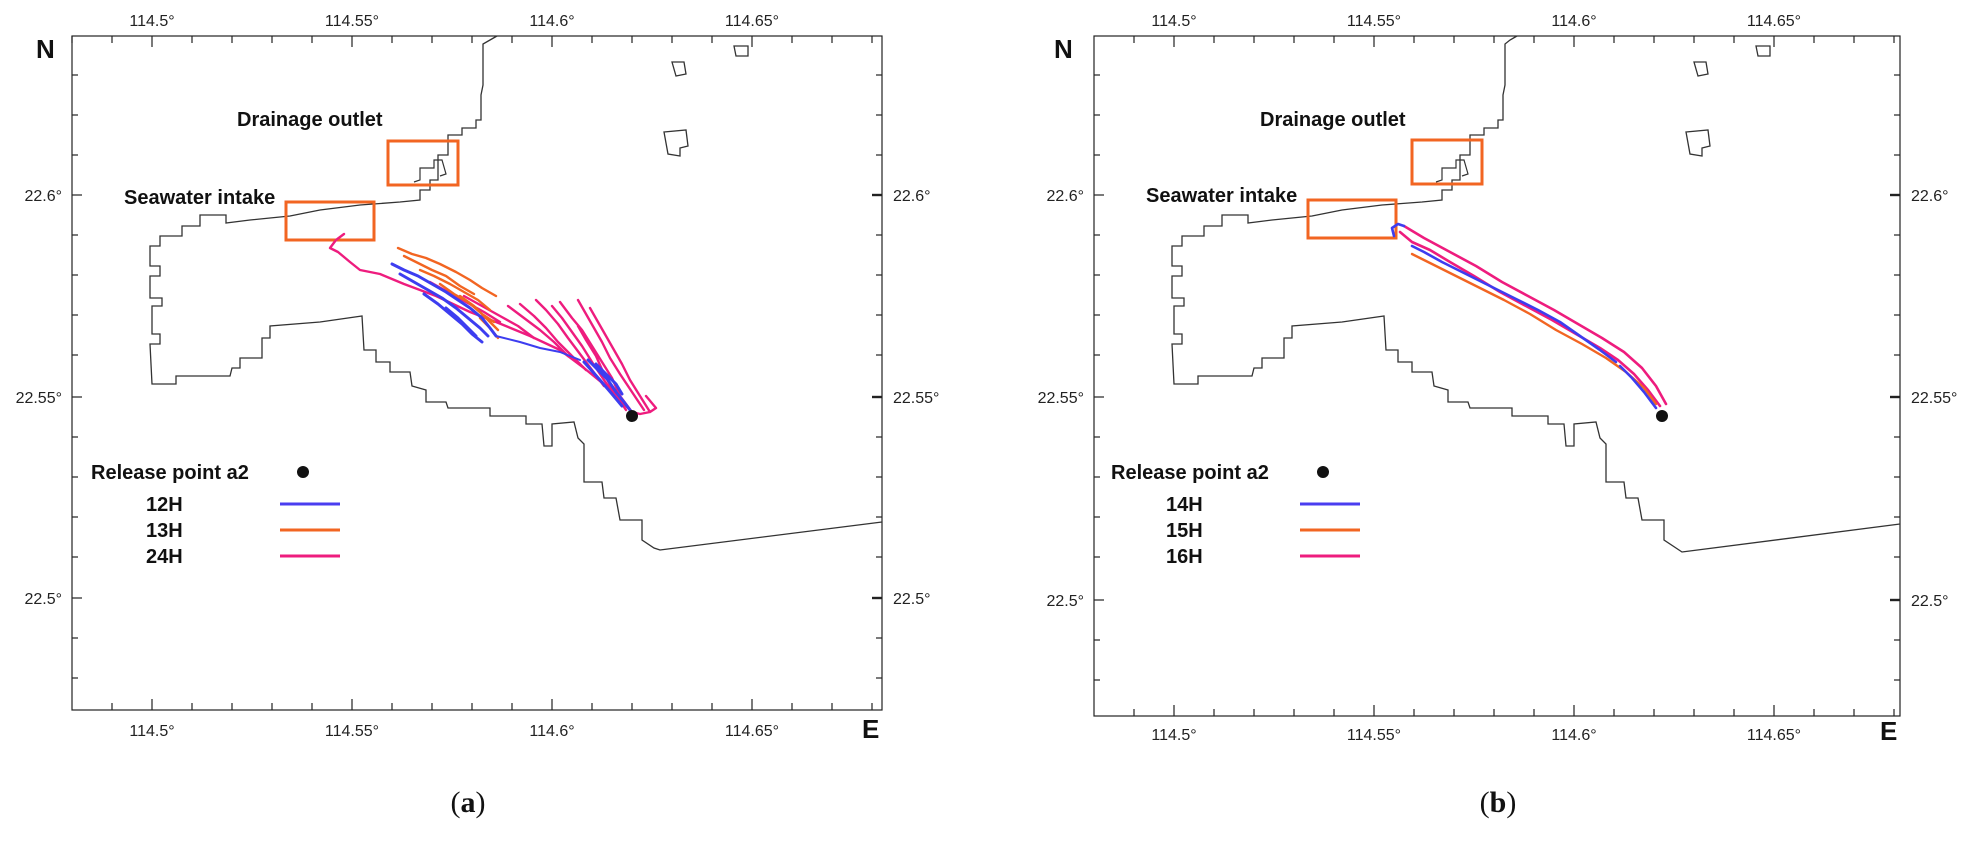  What do you see at coordinates (1235, 515) in the screenshot?
I see `legend-b: Release point a2 14H 15H 16H` at bounding box center [1235, 515].